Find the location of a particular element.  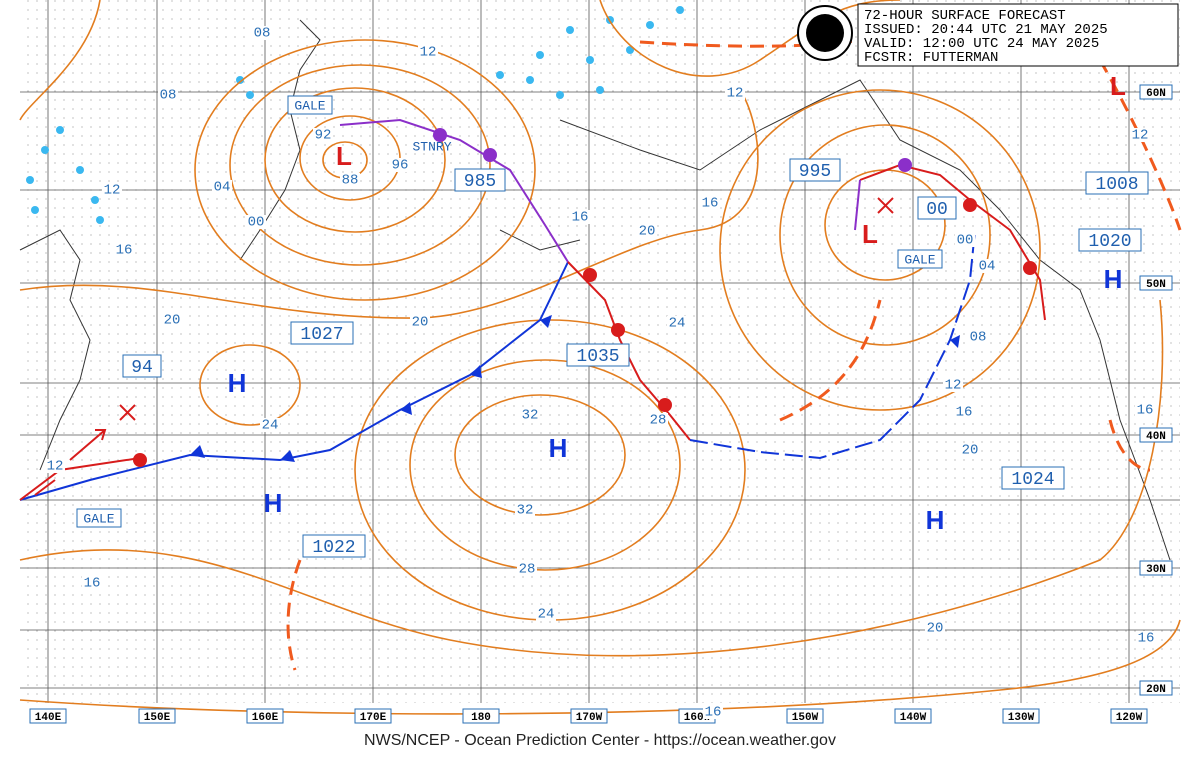

central-pressure: 1022 is located at coordinates (333, 548).